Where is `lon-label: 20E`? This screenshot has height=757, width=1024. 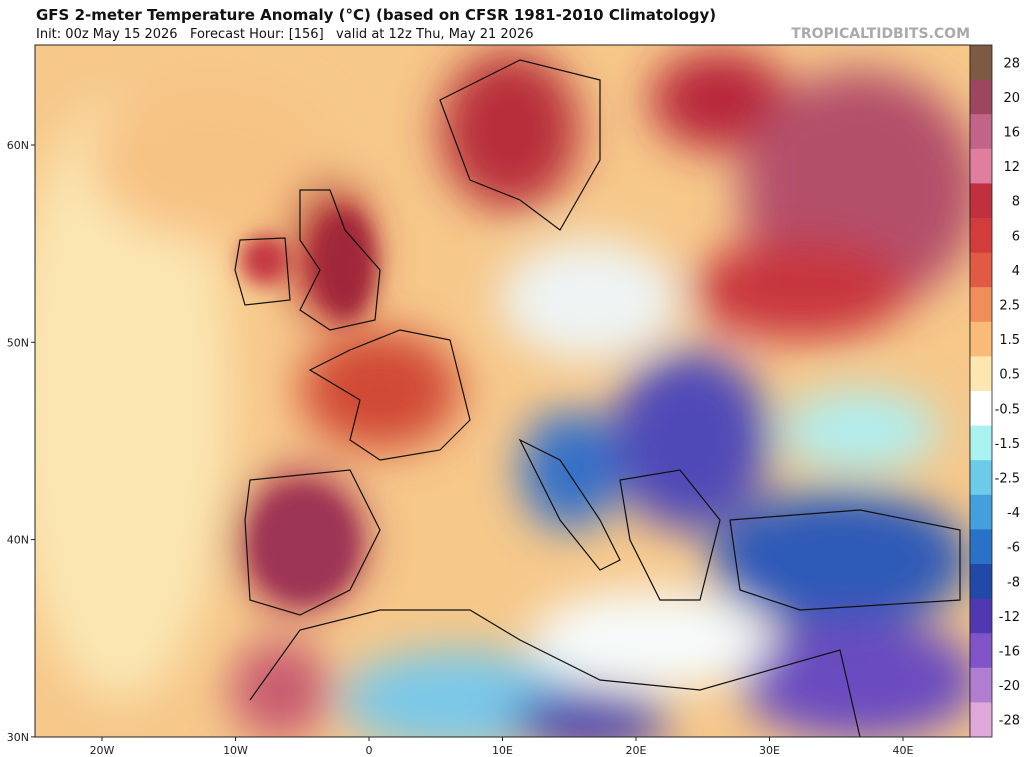 lon-label: 20E is located at coordinates (636, 750).